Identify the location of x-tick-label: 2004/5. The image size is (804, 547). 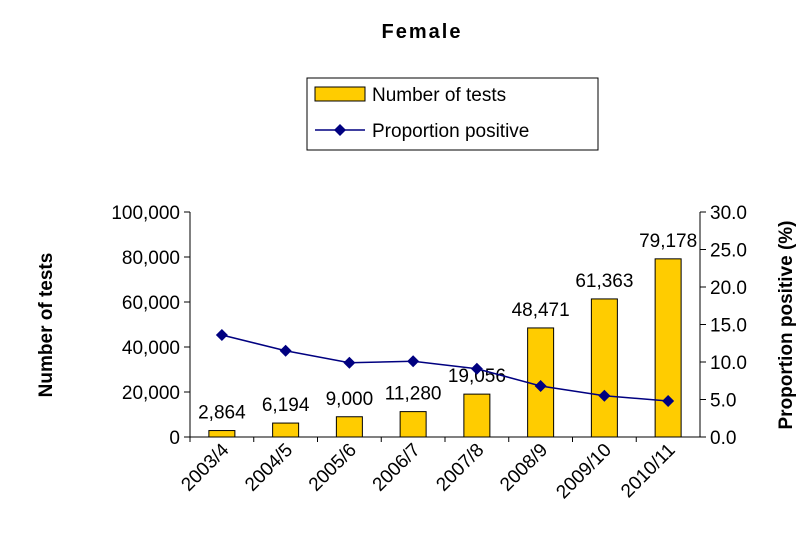
(269, 468).